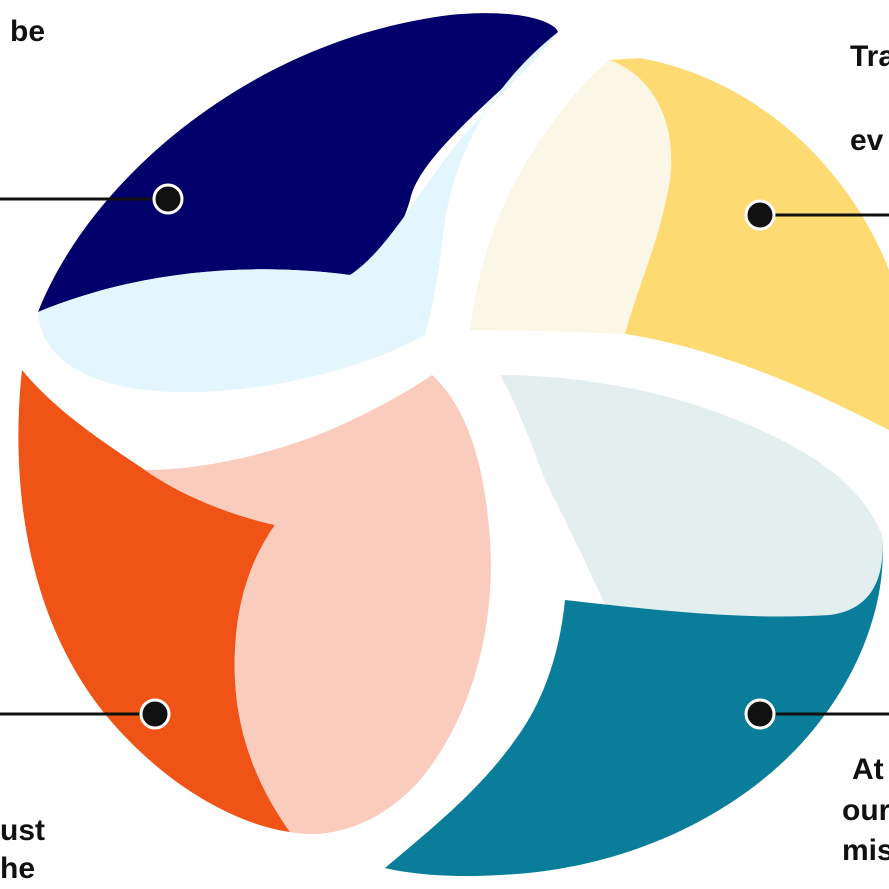 The height and width of the screenshot is (889, 889). I want to click on label-bottom-right-line-3: mis, so click(865, 850).